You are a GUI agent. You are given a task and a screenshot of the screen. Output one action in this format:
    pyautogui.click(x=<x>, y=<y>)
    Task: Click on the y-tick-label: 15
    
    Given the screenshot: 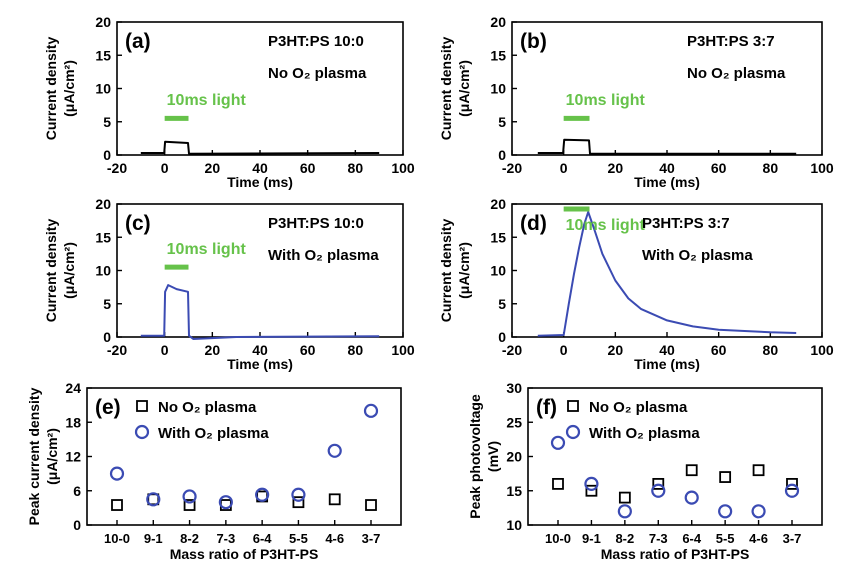 What is the action you would take?
    pyautogui.click(x=514, y=491)
    